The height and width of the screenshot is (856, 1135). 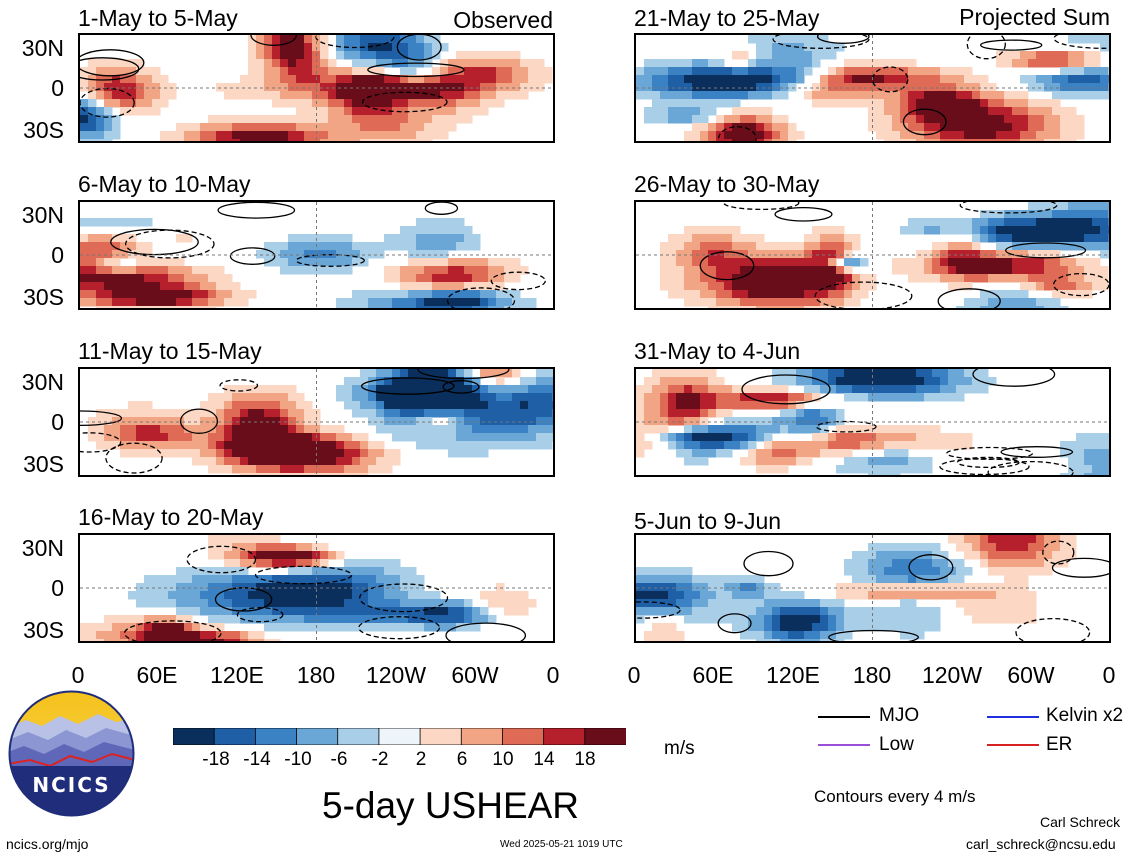 What do you see at coordinates (1041, 844) in the screenshot?
I see `footer-email: carl_schreck@ncsu.edu` at bounding box center [1041, 844].